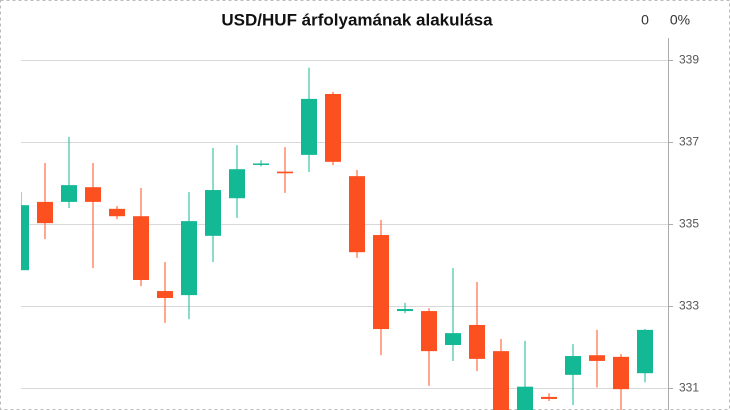 Image resolution: width=730 pixels, height=410 pixels. I want to click on y-tick-label: 333, so click(689, 306).